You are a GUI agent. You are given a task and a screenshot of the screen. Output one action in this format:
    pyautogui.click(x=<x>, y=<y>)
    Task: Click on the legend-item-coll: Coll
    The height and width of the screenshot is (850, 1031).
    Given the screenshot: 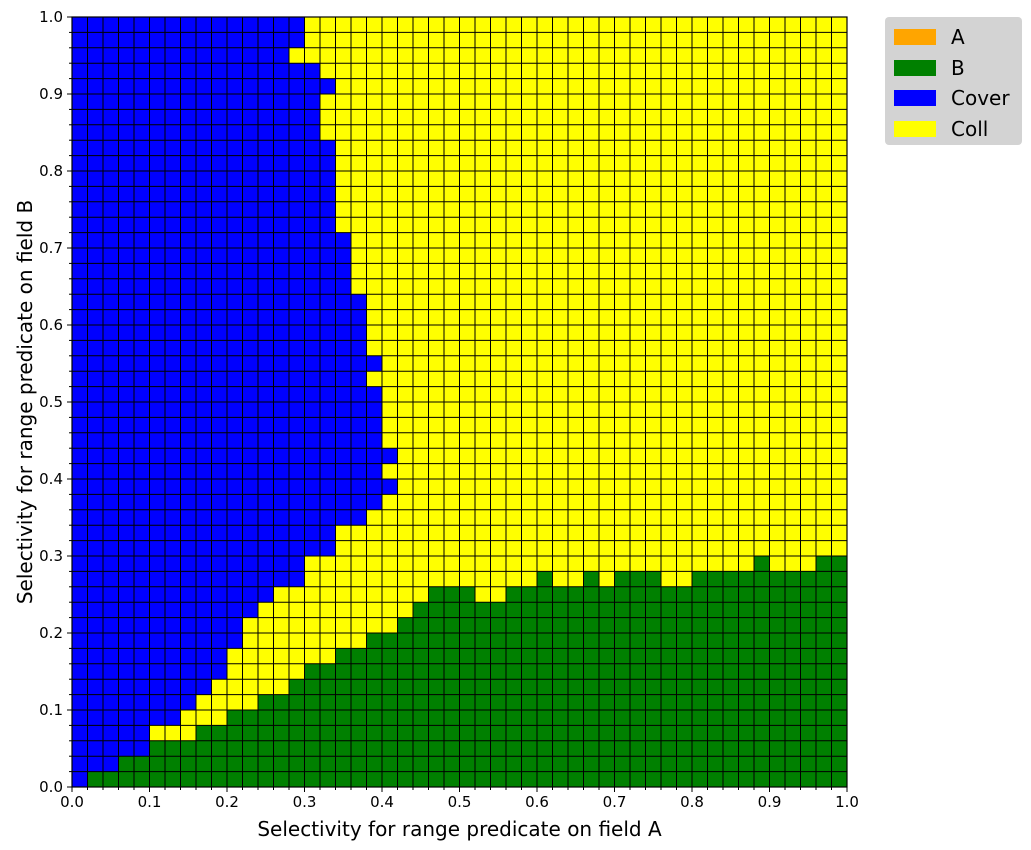 What is the action you would take?
    pyautogui.click(x=958, y=129)
    